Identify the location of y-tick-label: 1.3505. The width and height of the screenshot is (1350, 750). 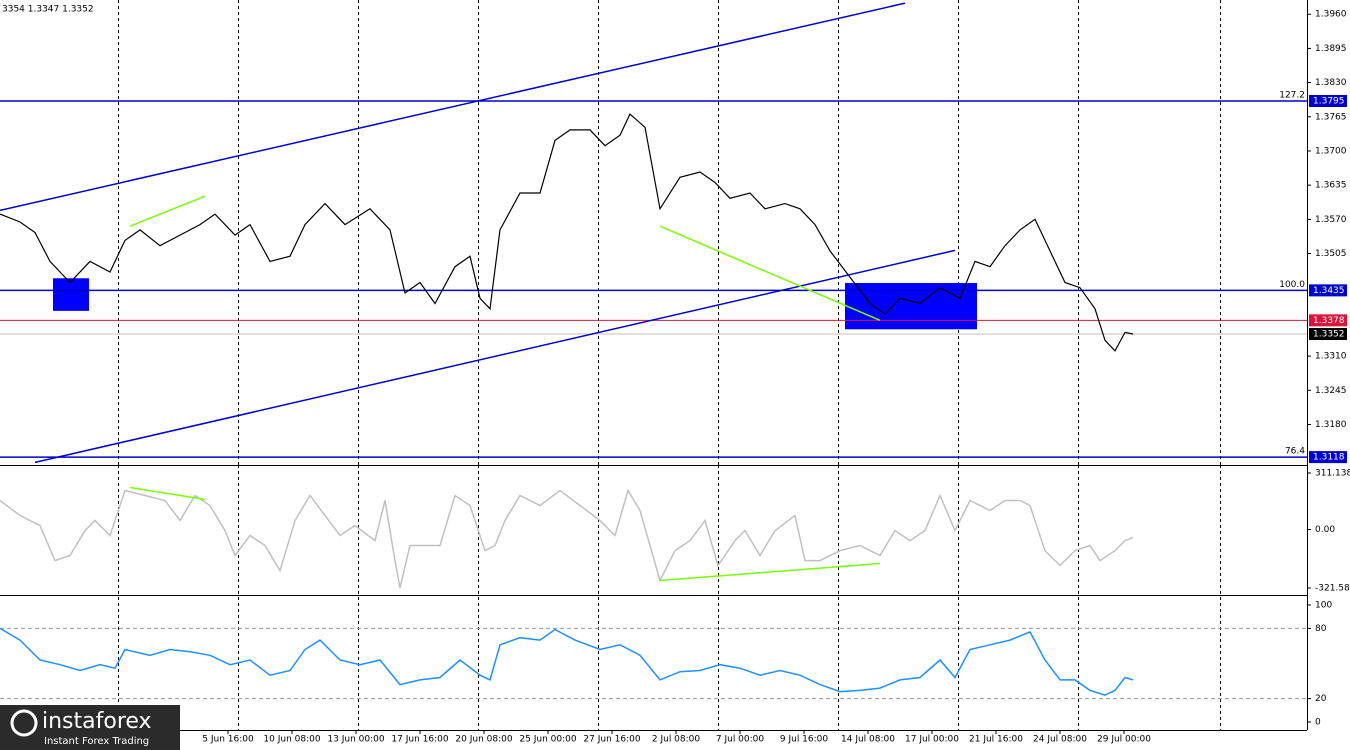
(1331, 254).